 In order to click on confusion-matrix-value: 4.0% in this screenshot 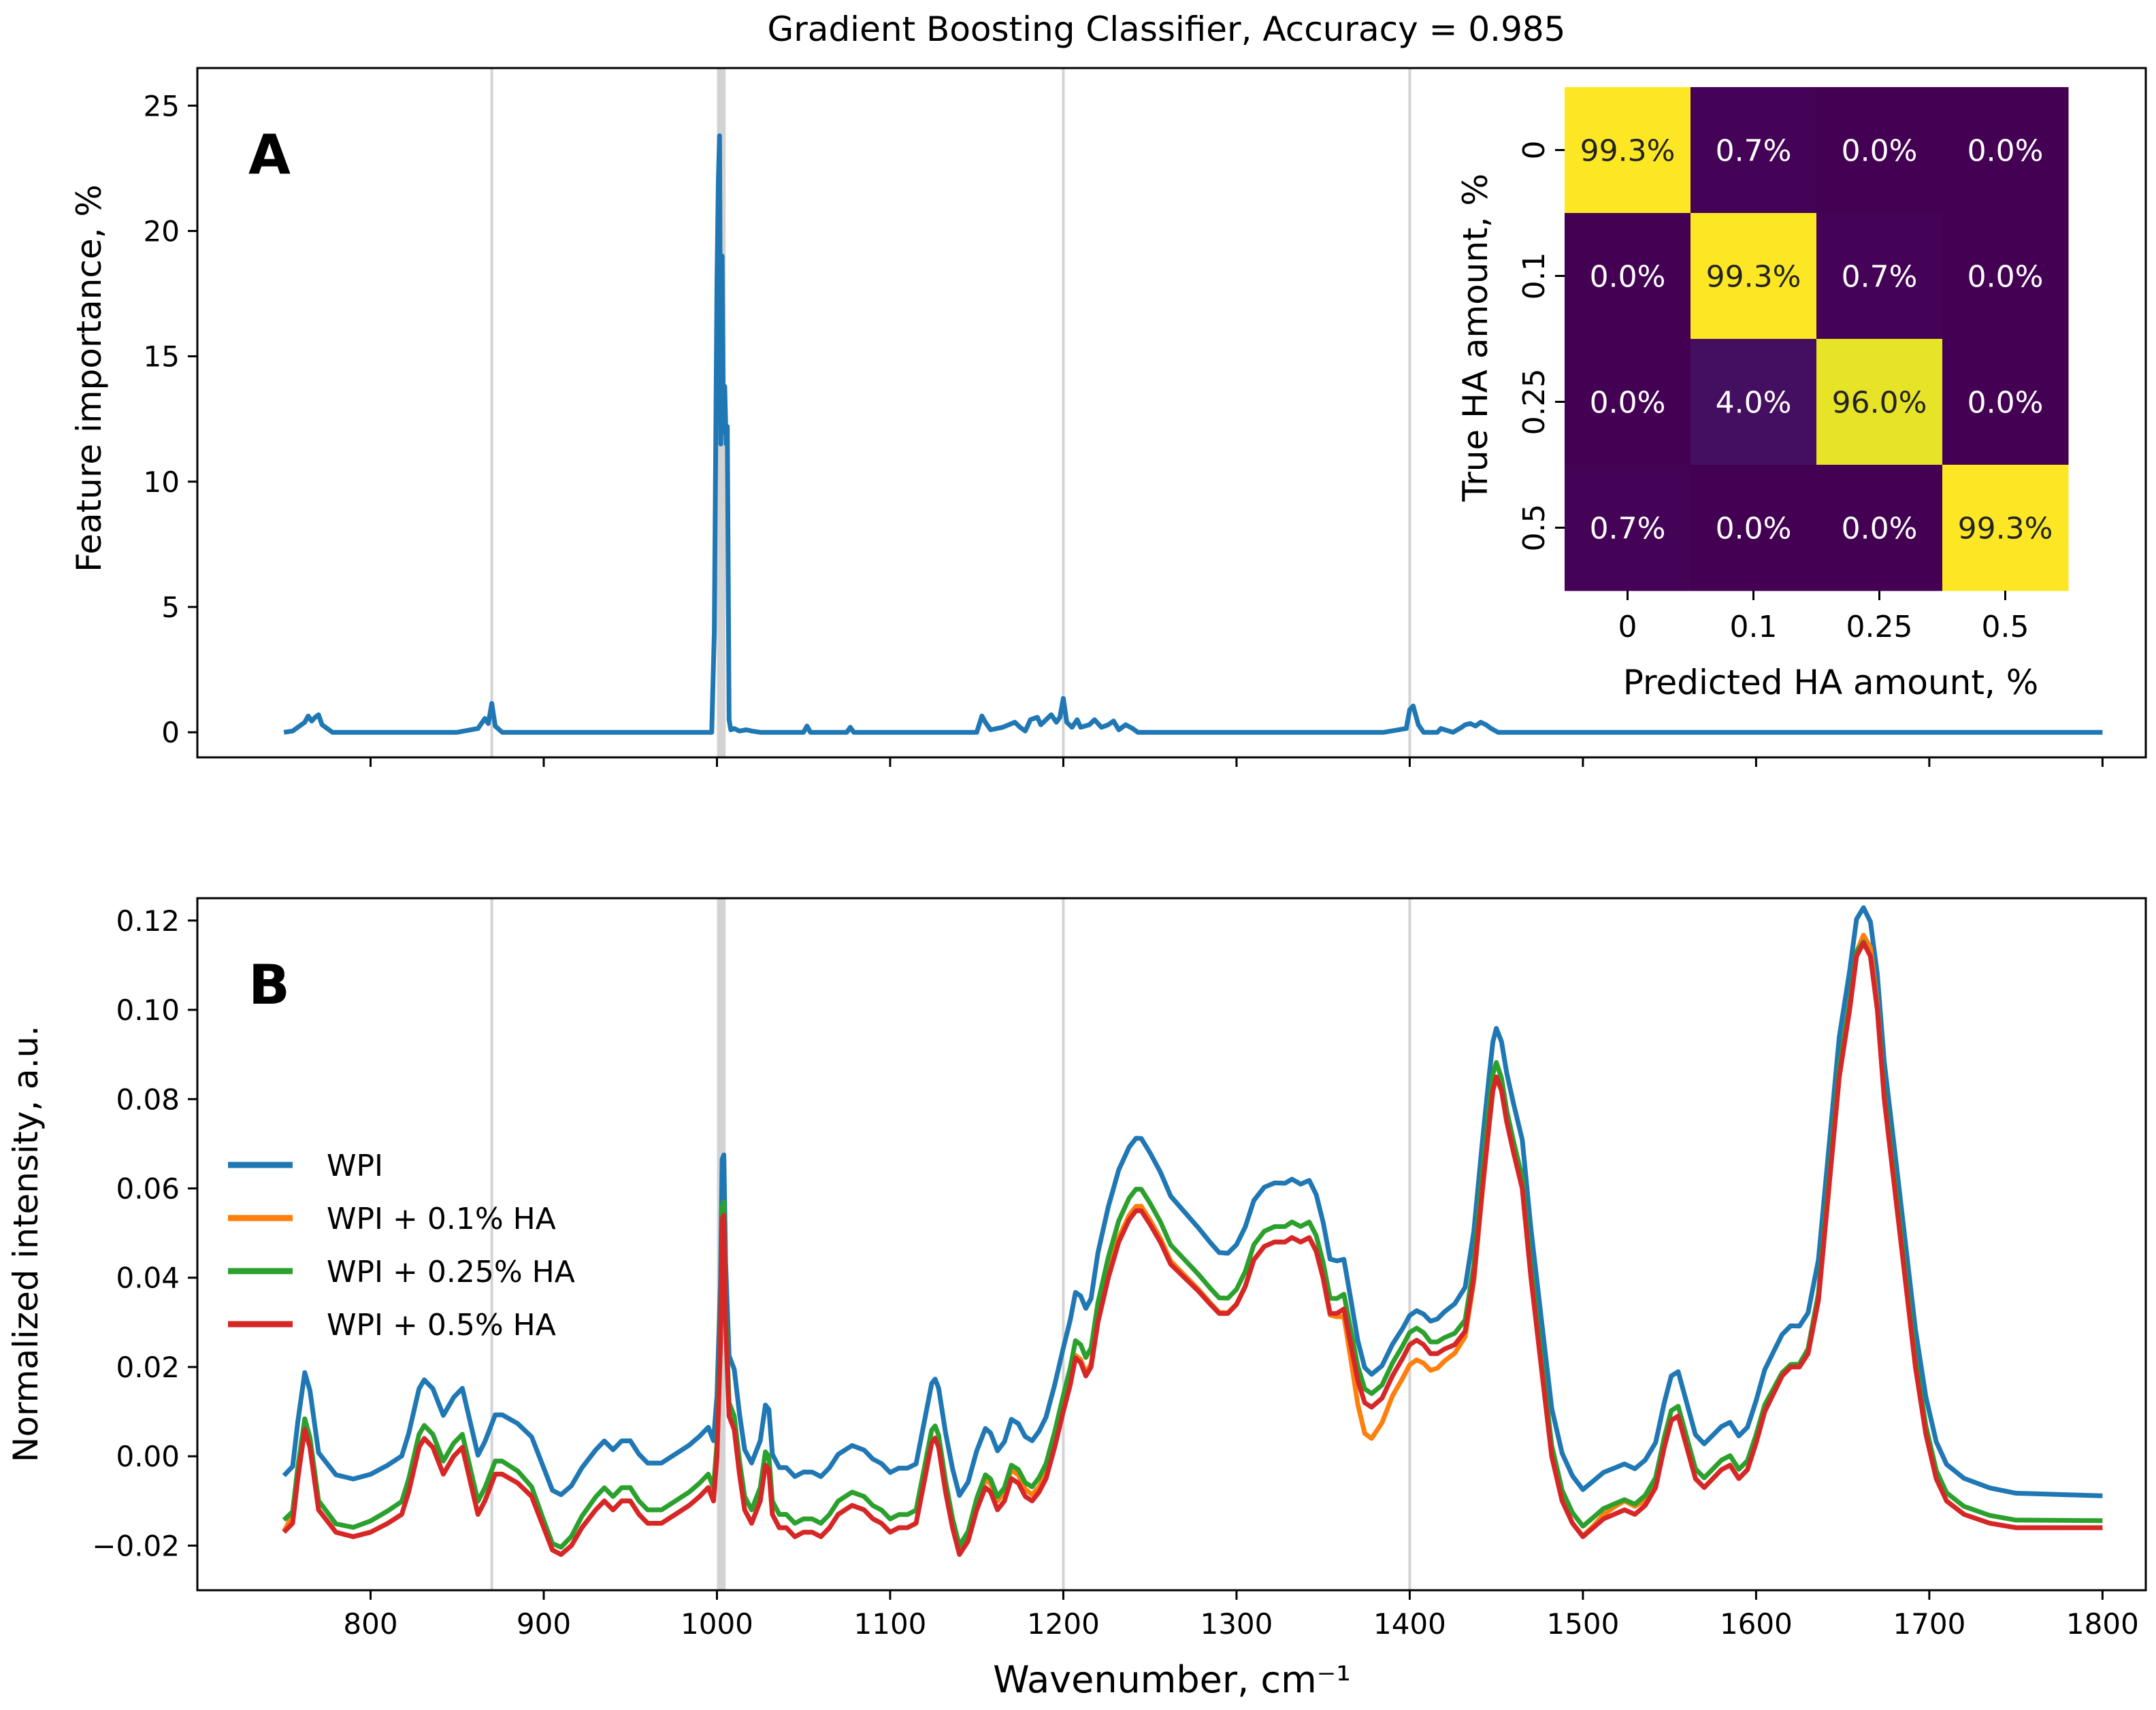, I will do `click(1754, 403)`.